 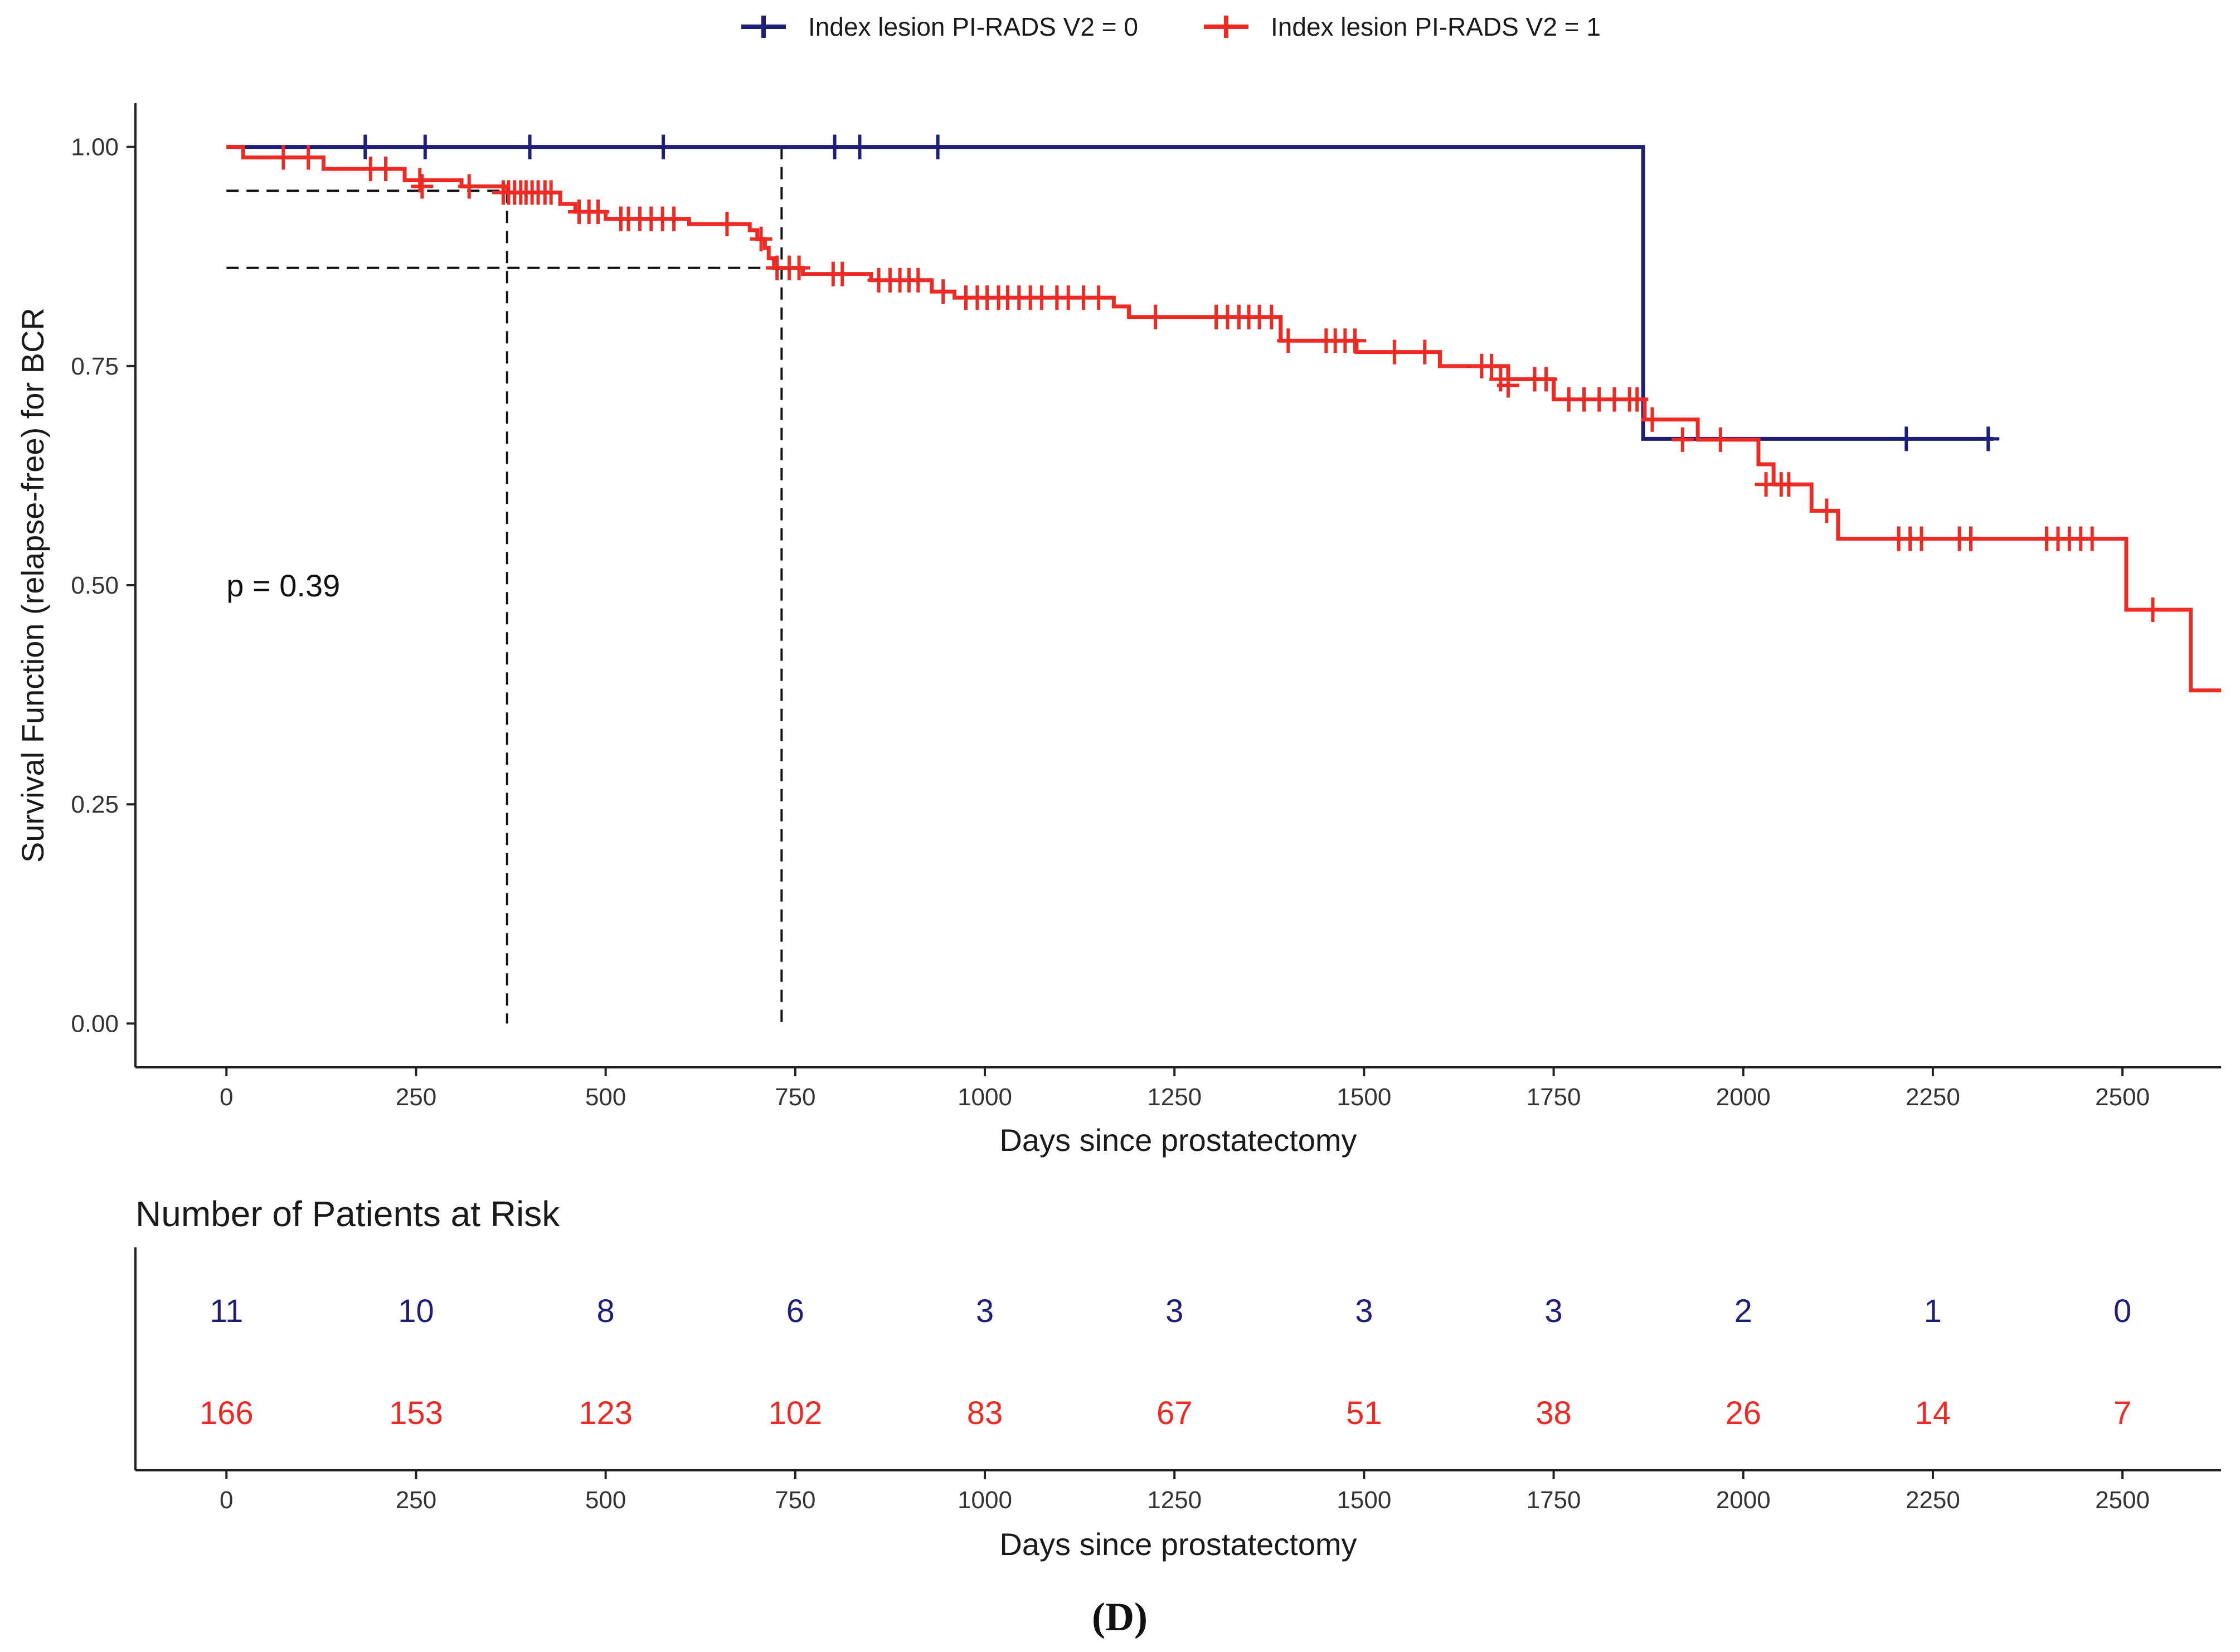 What do you see at coordinates (347, 1214) in the screenshot?
I see `risk-table-title: Number of Patients at Risk` at bounding box center [347, 1214].